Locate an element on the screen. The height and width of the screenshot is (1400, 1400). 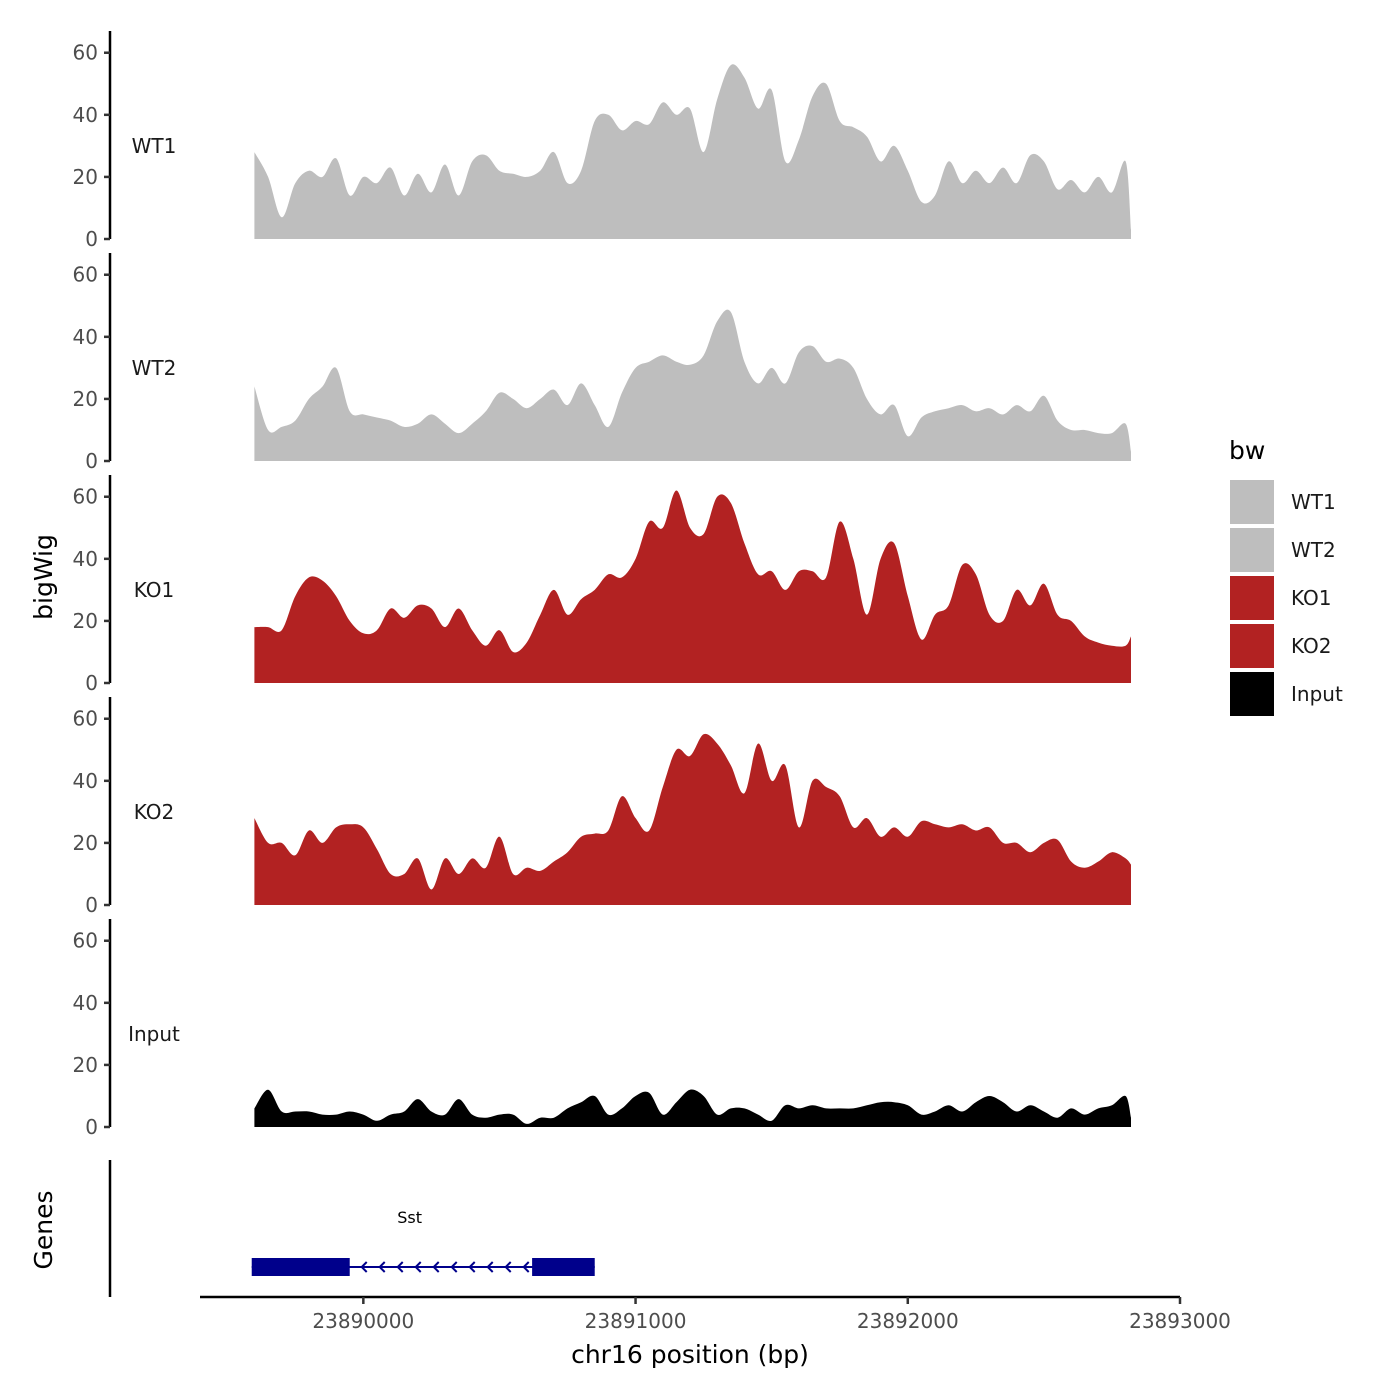
y-tick-label-ko2-60: 60 is located at coordinates (85, 719).